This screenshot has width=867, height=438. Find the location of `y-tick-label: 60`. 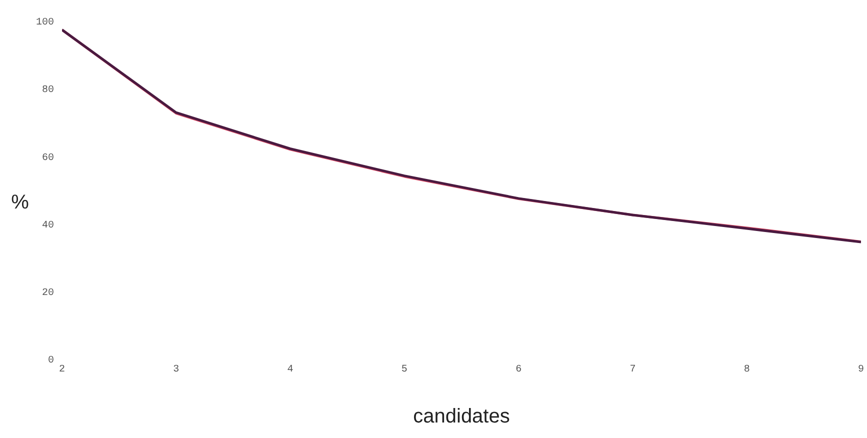

y-tick-label: 60 is located at coordinates (48, 158).